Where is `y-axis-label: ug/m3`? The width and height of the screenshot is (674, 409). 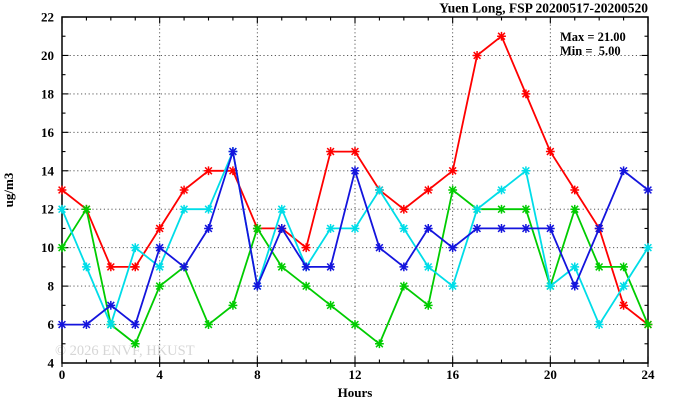
y-axis-label: ug/m3 is located at coordinates (8, 189).